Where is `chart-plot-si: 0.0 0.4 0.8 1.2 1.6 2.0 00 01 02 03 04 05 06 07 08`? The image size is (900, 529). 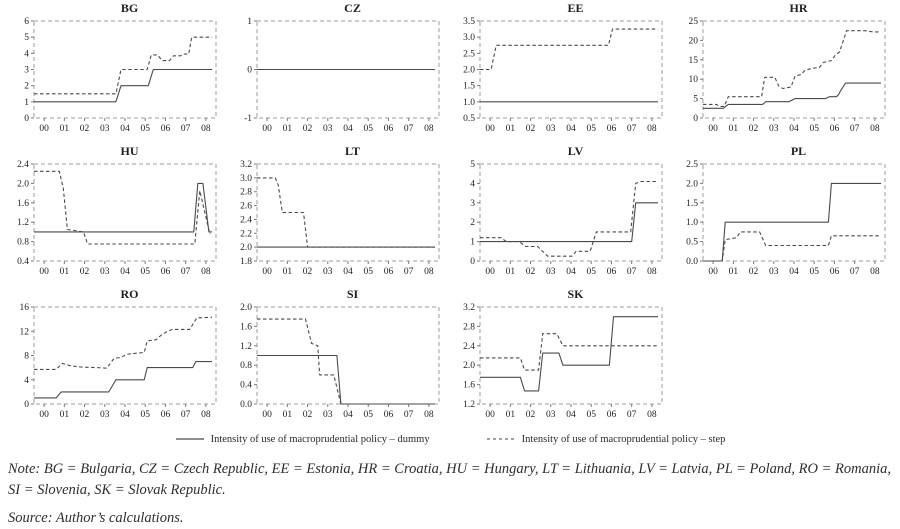 chart-plot-si: 0.0 0.4 0.8 1.2 1.6 2.0 00 01 02 03 04 05 06 07 08 is located at coordinates (340, 361).